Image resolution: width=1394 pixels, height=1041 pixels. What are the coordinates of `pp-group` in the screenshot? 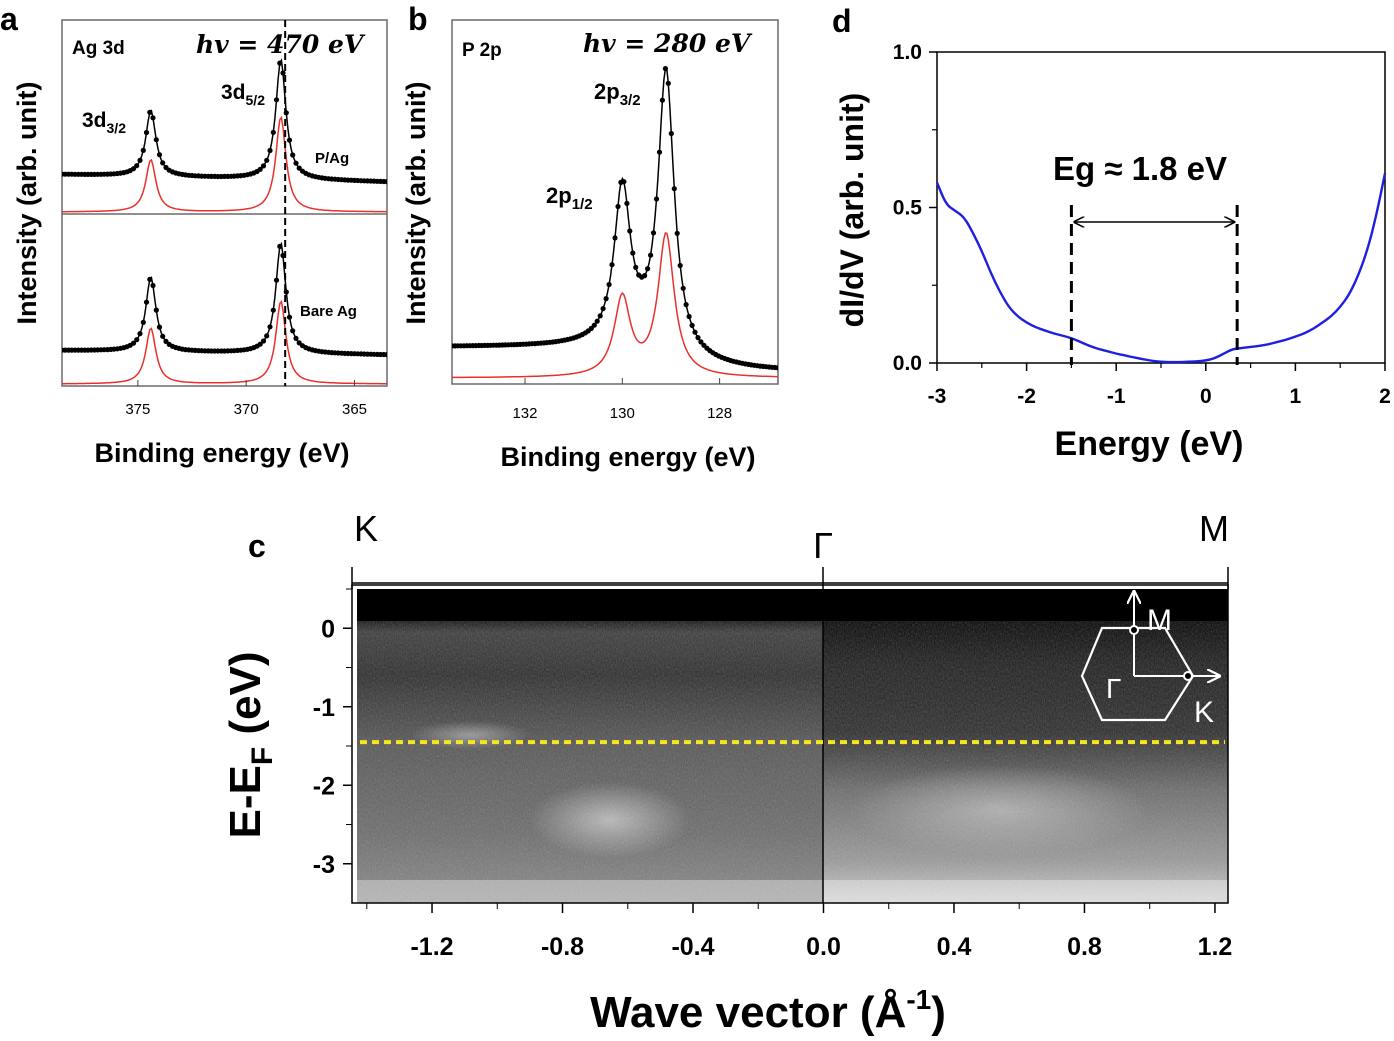 It's located at (615, 222).